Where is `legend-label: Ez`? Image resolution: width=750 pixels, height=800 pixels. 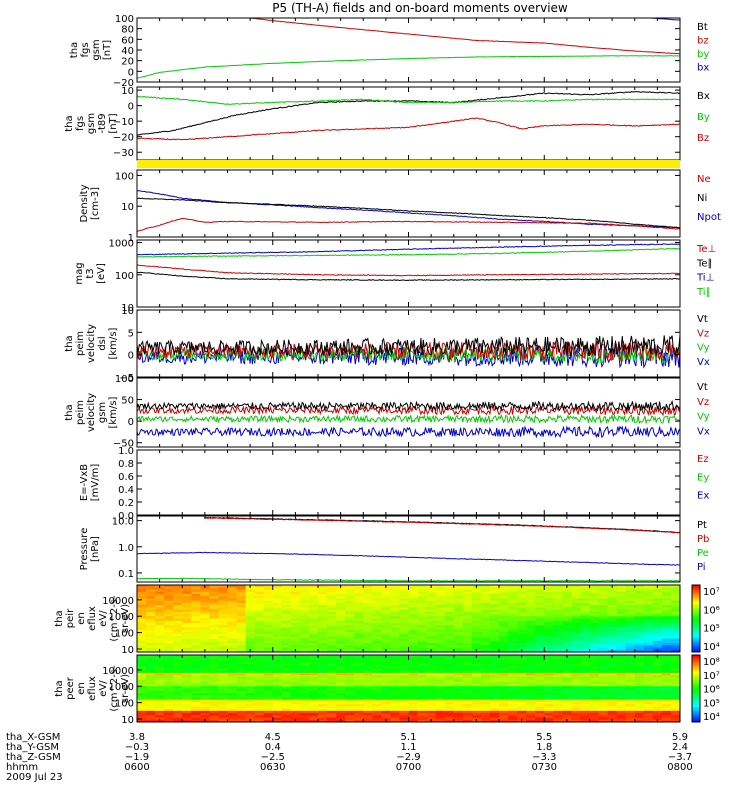 legend-label: Ez is located at coordinates (703, 459).